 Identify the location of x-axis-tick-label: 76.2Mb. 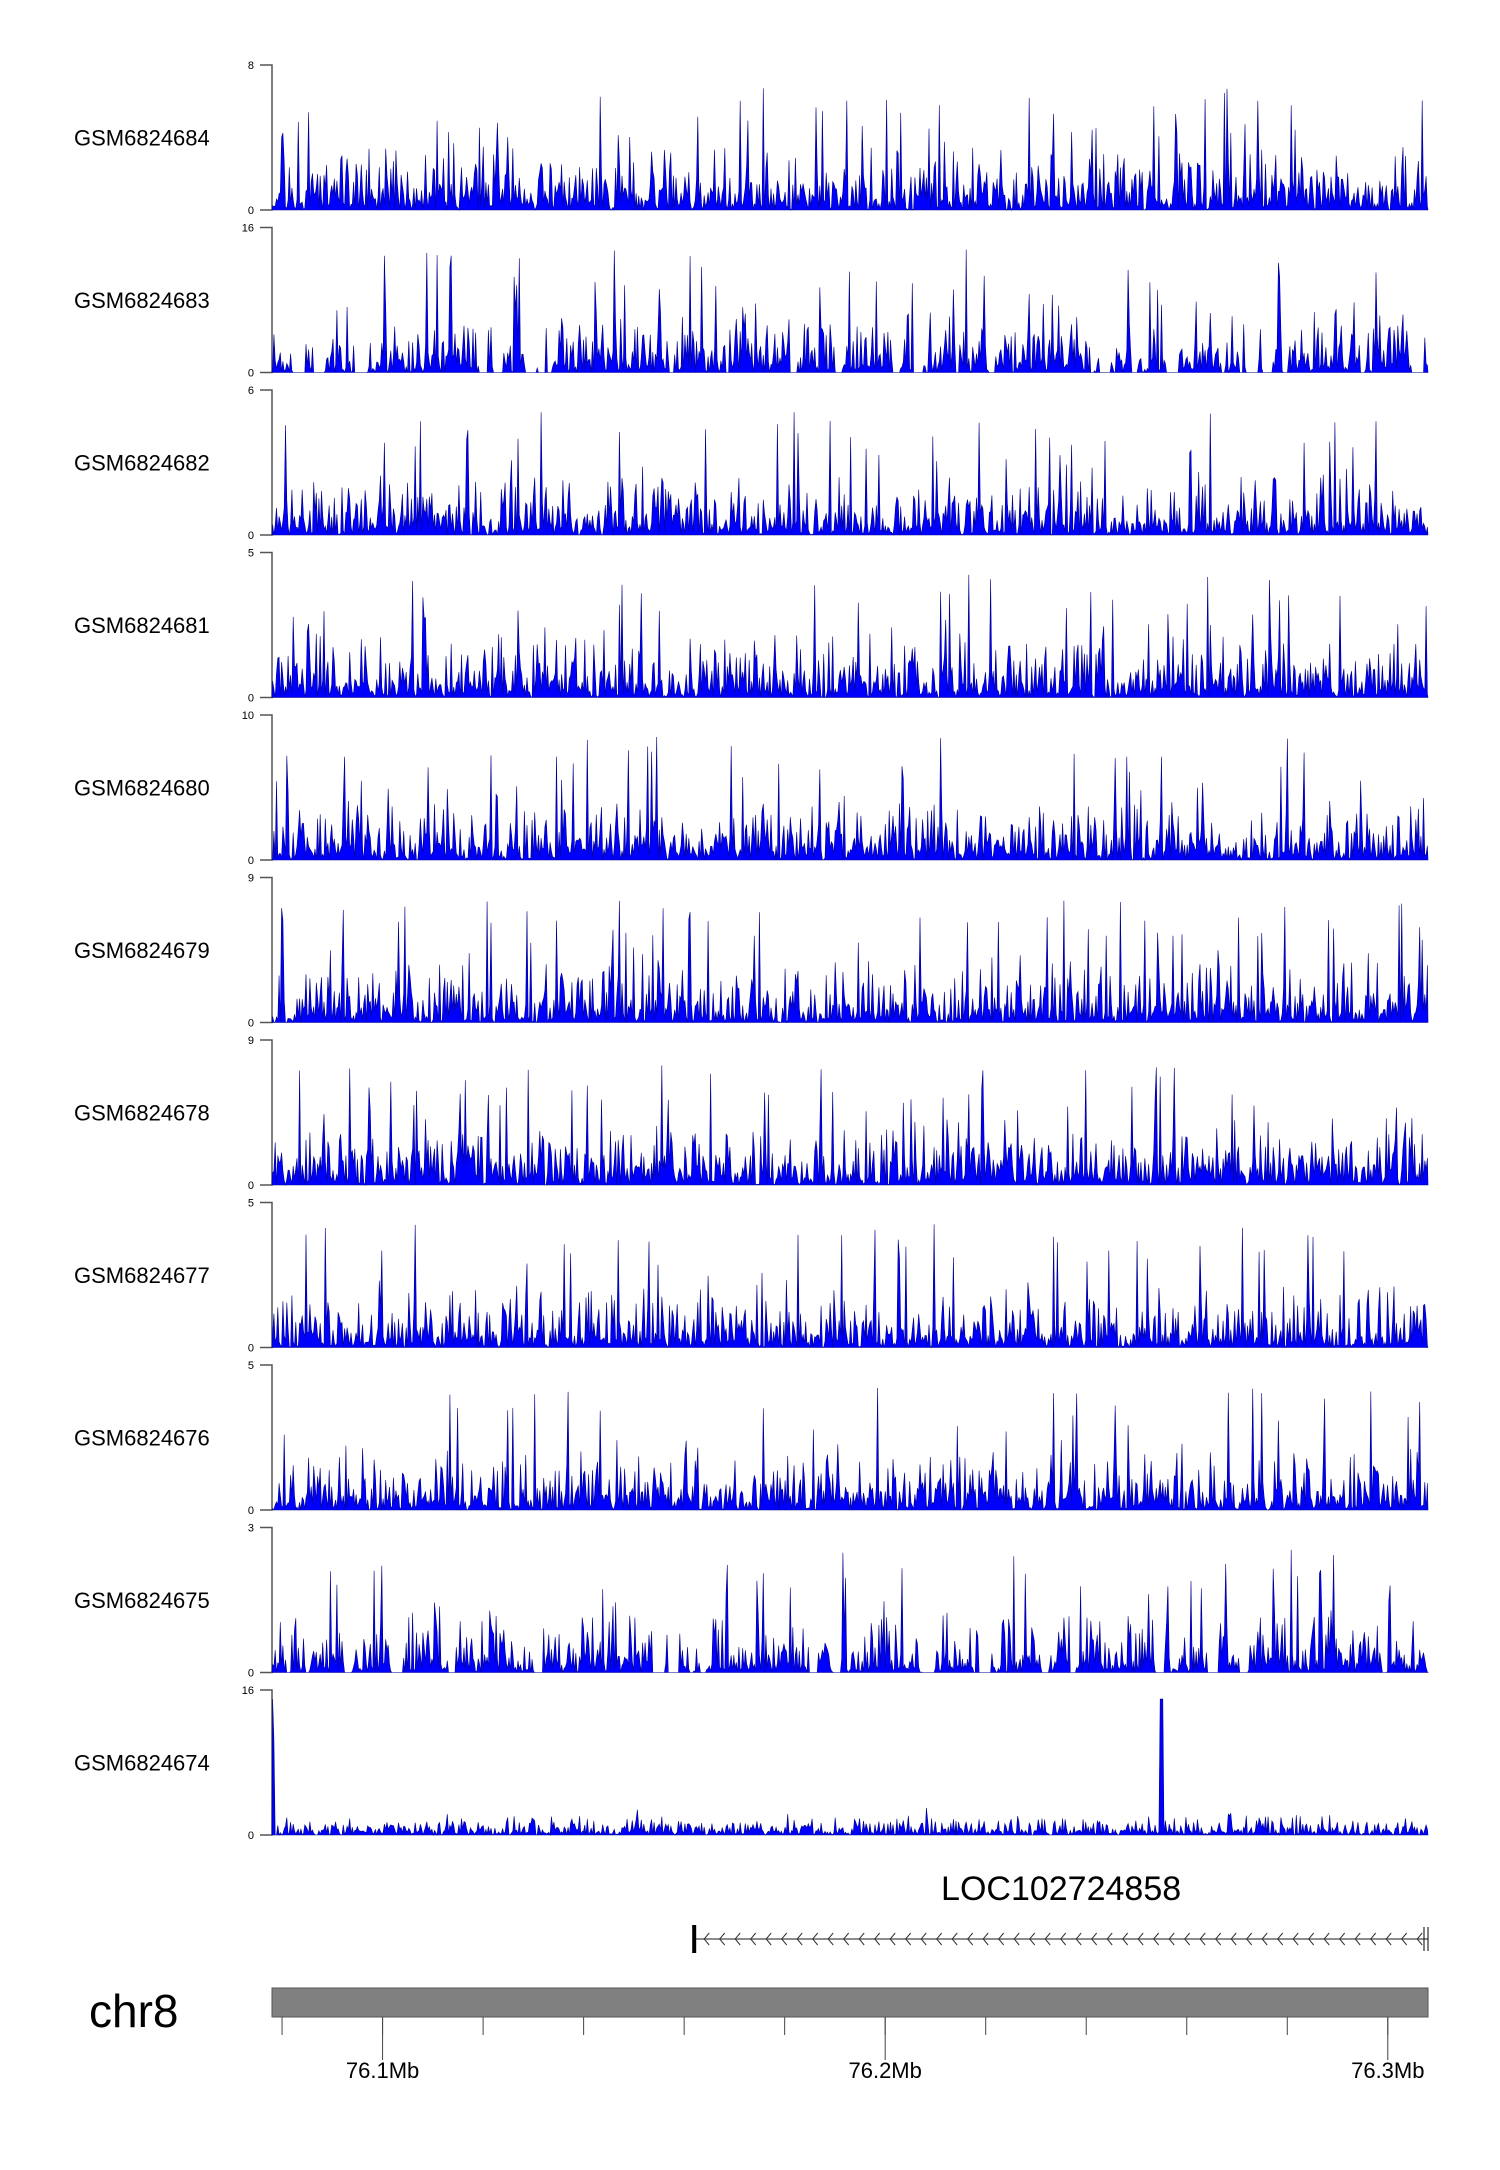
(884, 2070).